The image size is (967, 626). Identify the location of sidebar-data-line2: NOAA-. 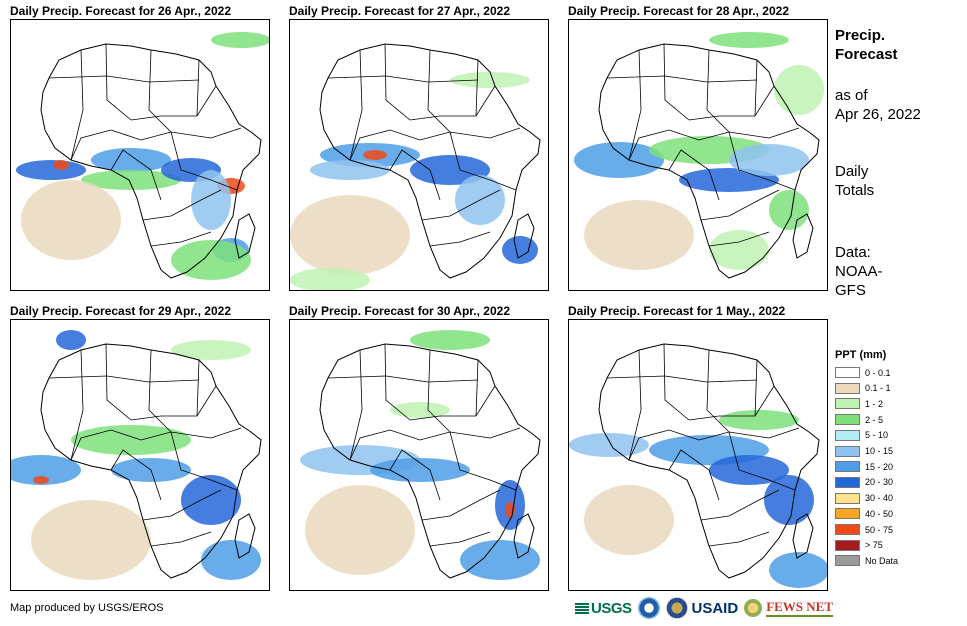
(859, 271).